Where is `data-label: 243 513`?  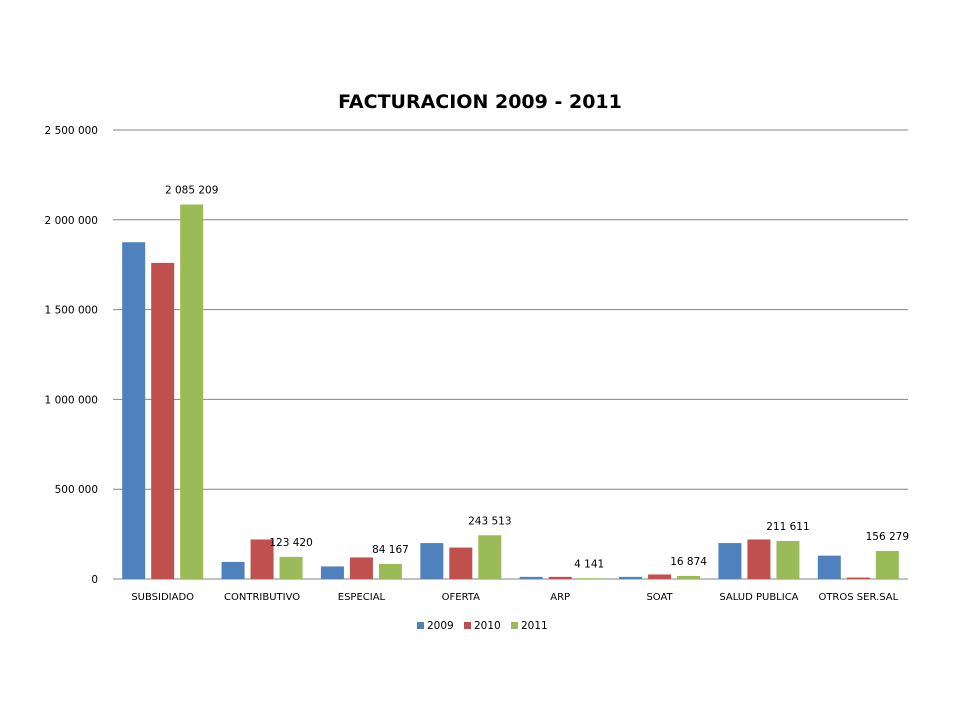
data-label: 243 513 is located at coordinates (489, 521).